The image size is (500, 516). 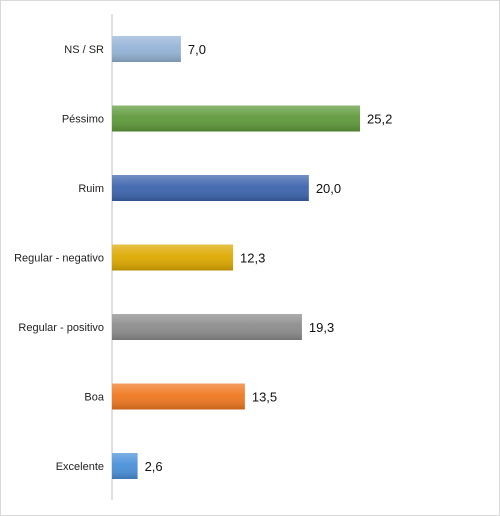 What do you see at coordinates (264, 397) in the screenshot?
I see `value-label-5: 13,5` at bounding box center [264, 397].